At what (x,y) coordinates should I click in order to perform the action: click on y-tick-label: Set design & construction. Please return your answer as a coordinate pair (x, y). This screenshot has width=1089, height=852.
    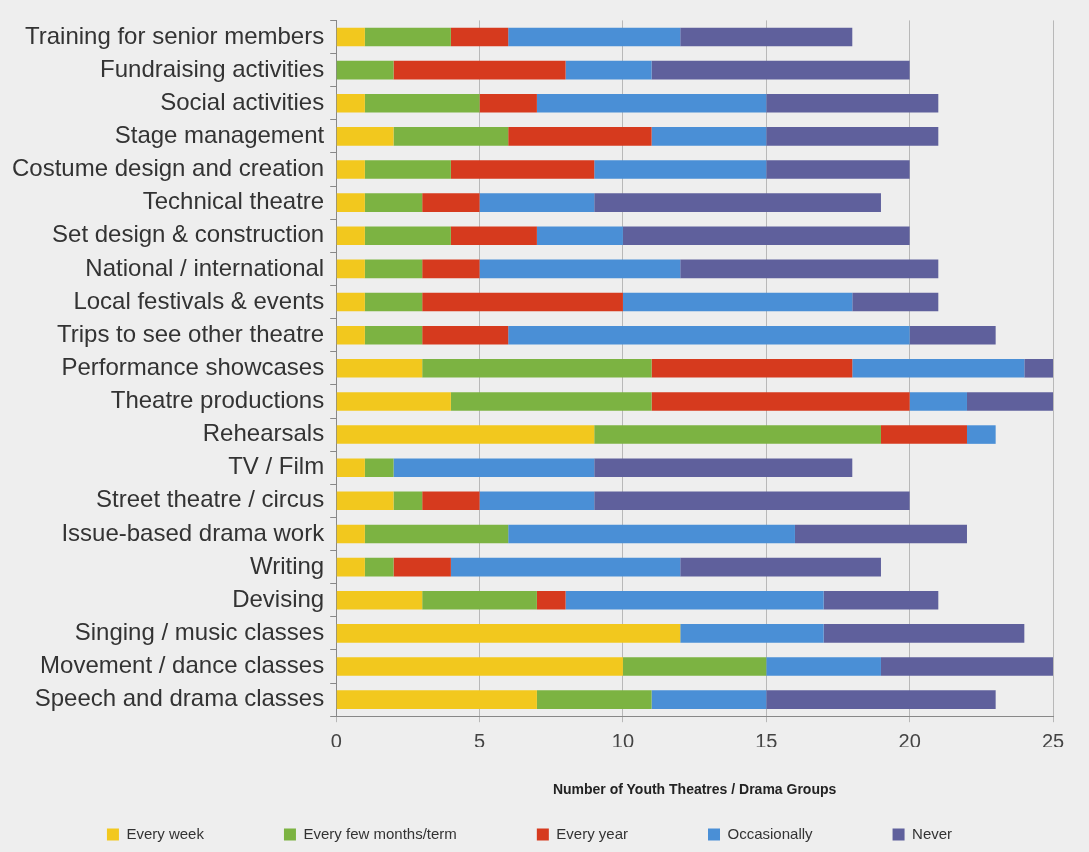
    Looking at the image, I should click on (188, 234).